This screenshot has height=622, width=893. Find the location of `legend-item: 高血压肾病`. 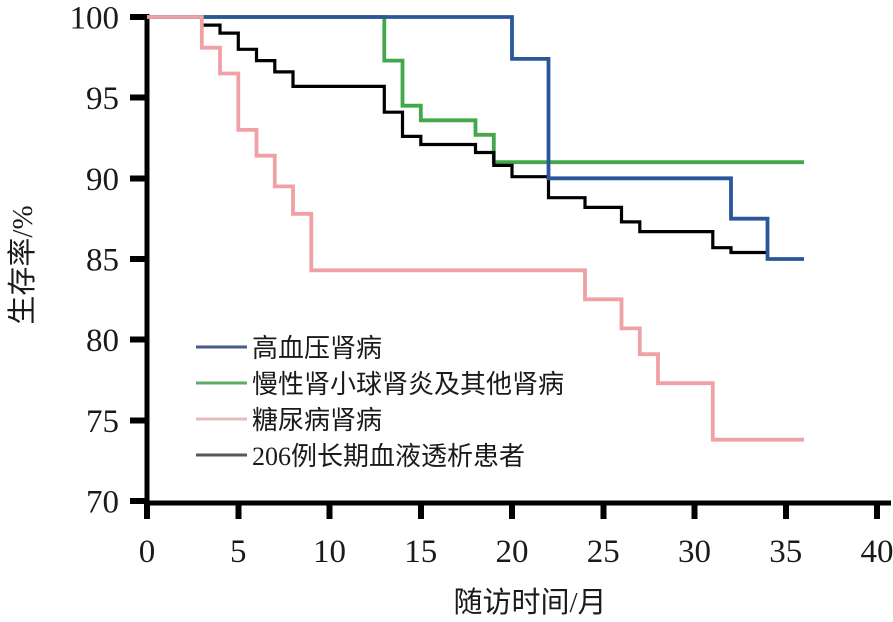

legend-item: 高血压肾病 is located at coordinates (289, 348).